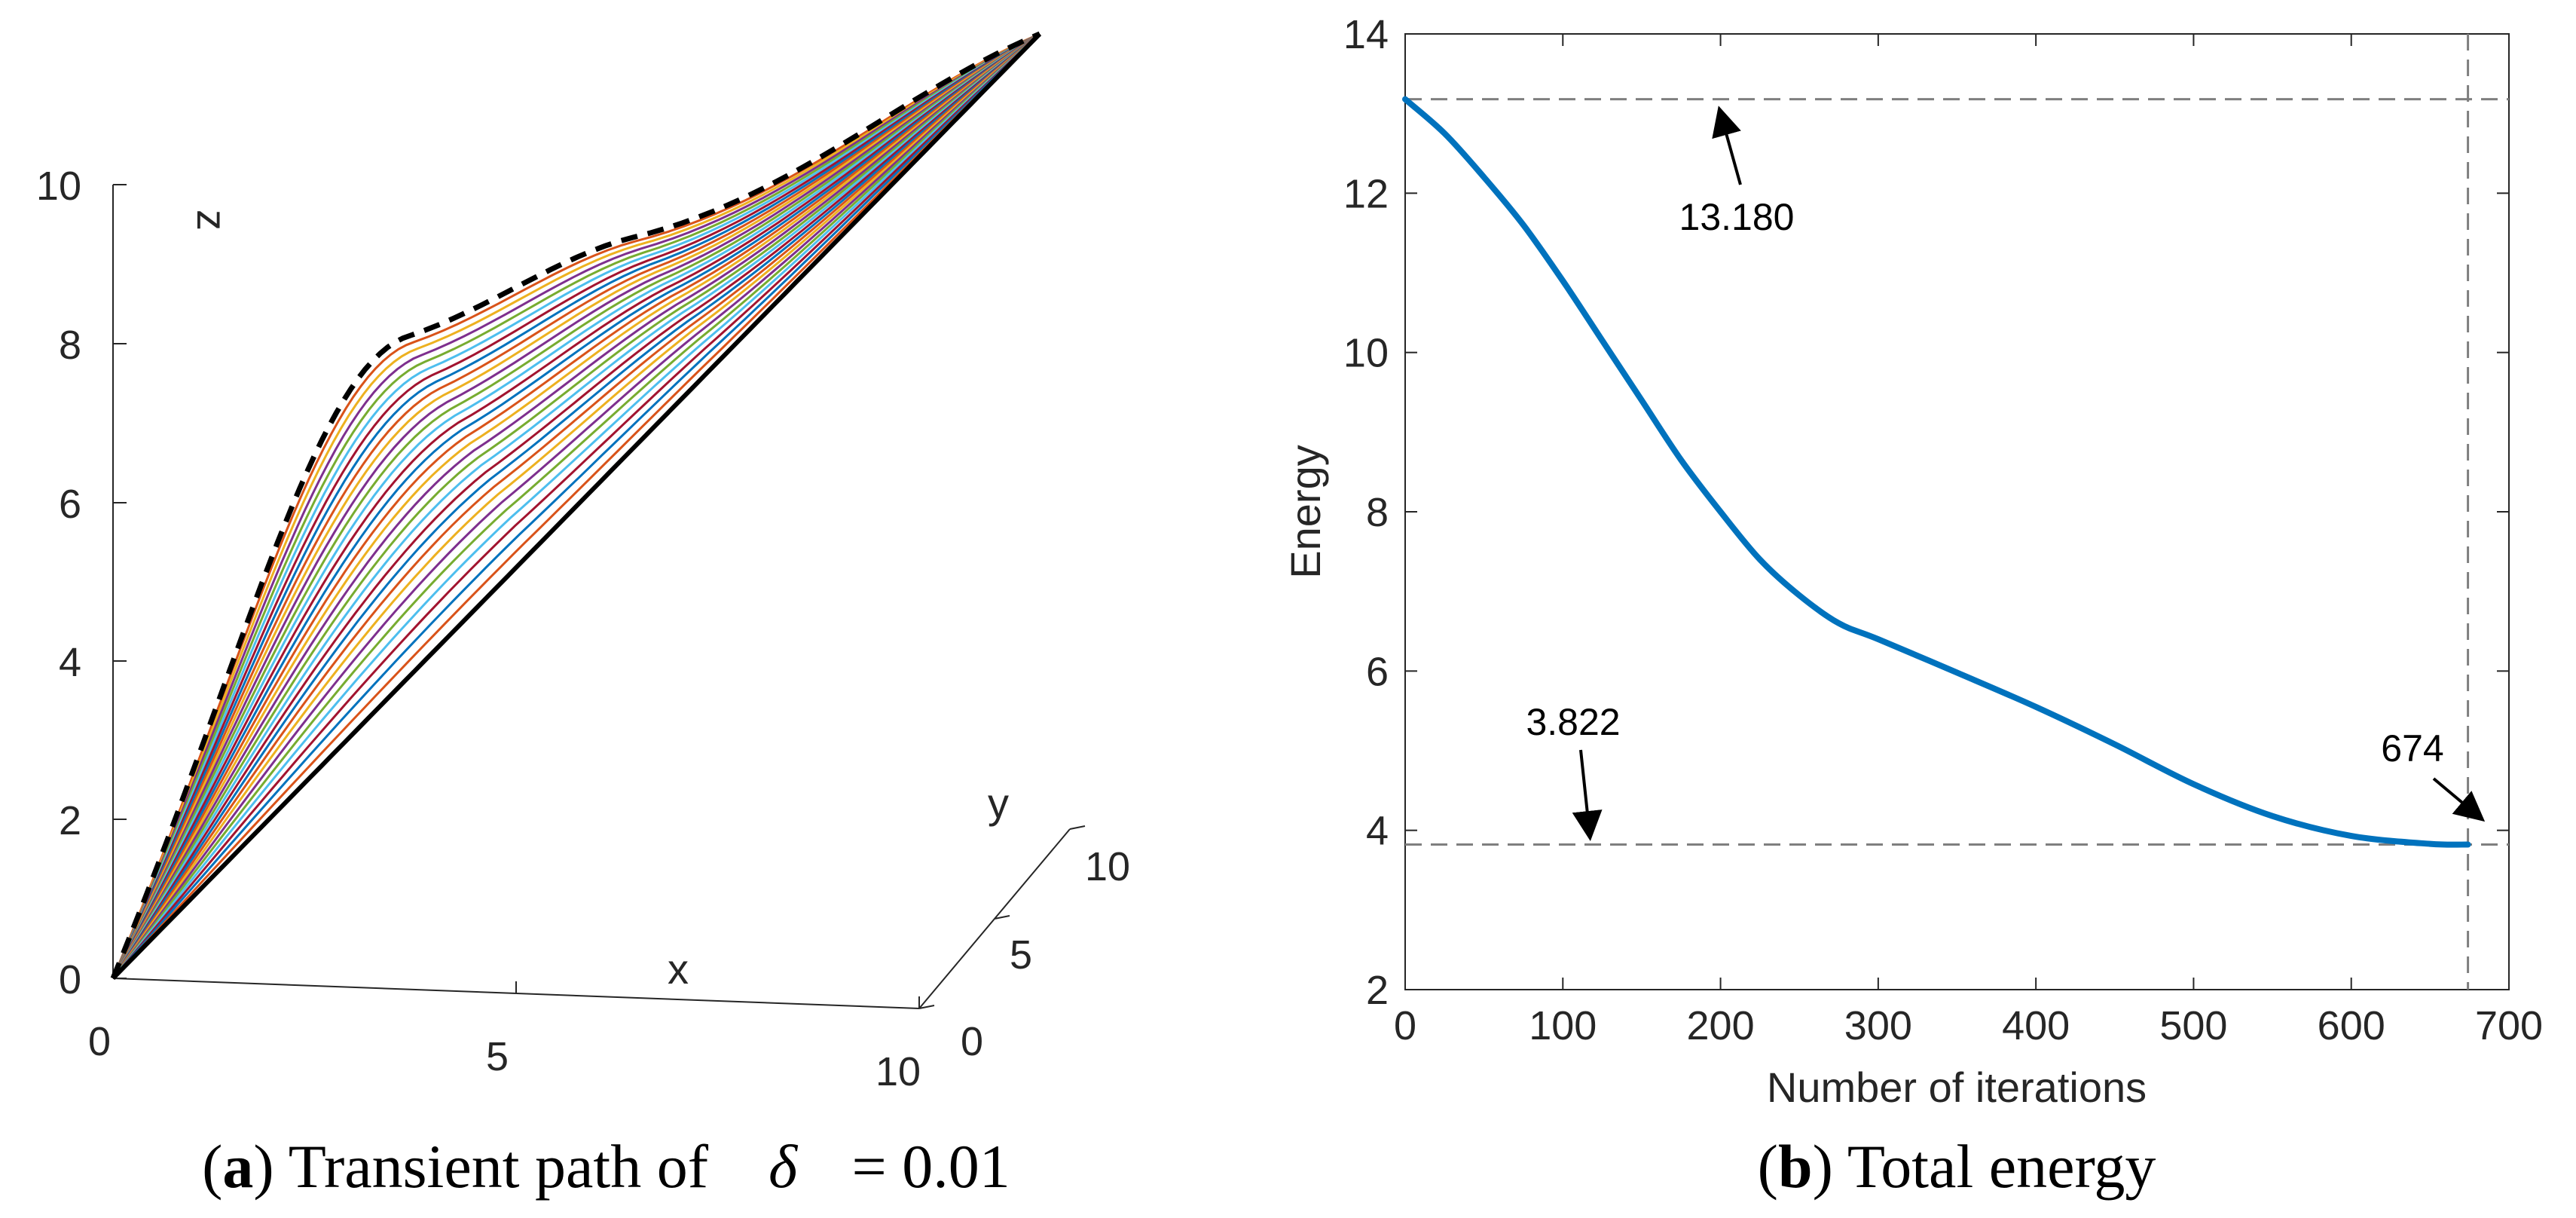 The image size is (2576, 1218). Describe the element at coordinates (58, 186) in the screenshot. I see `z-tick-label: 10` at that location.